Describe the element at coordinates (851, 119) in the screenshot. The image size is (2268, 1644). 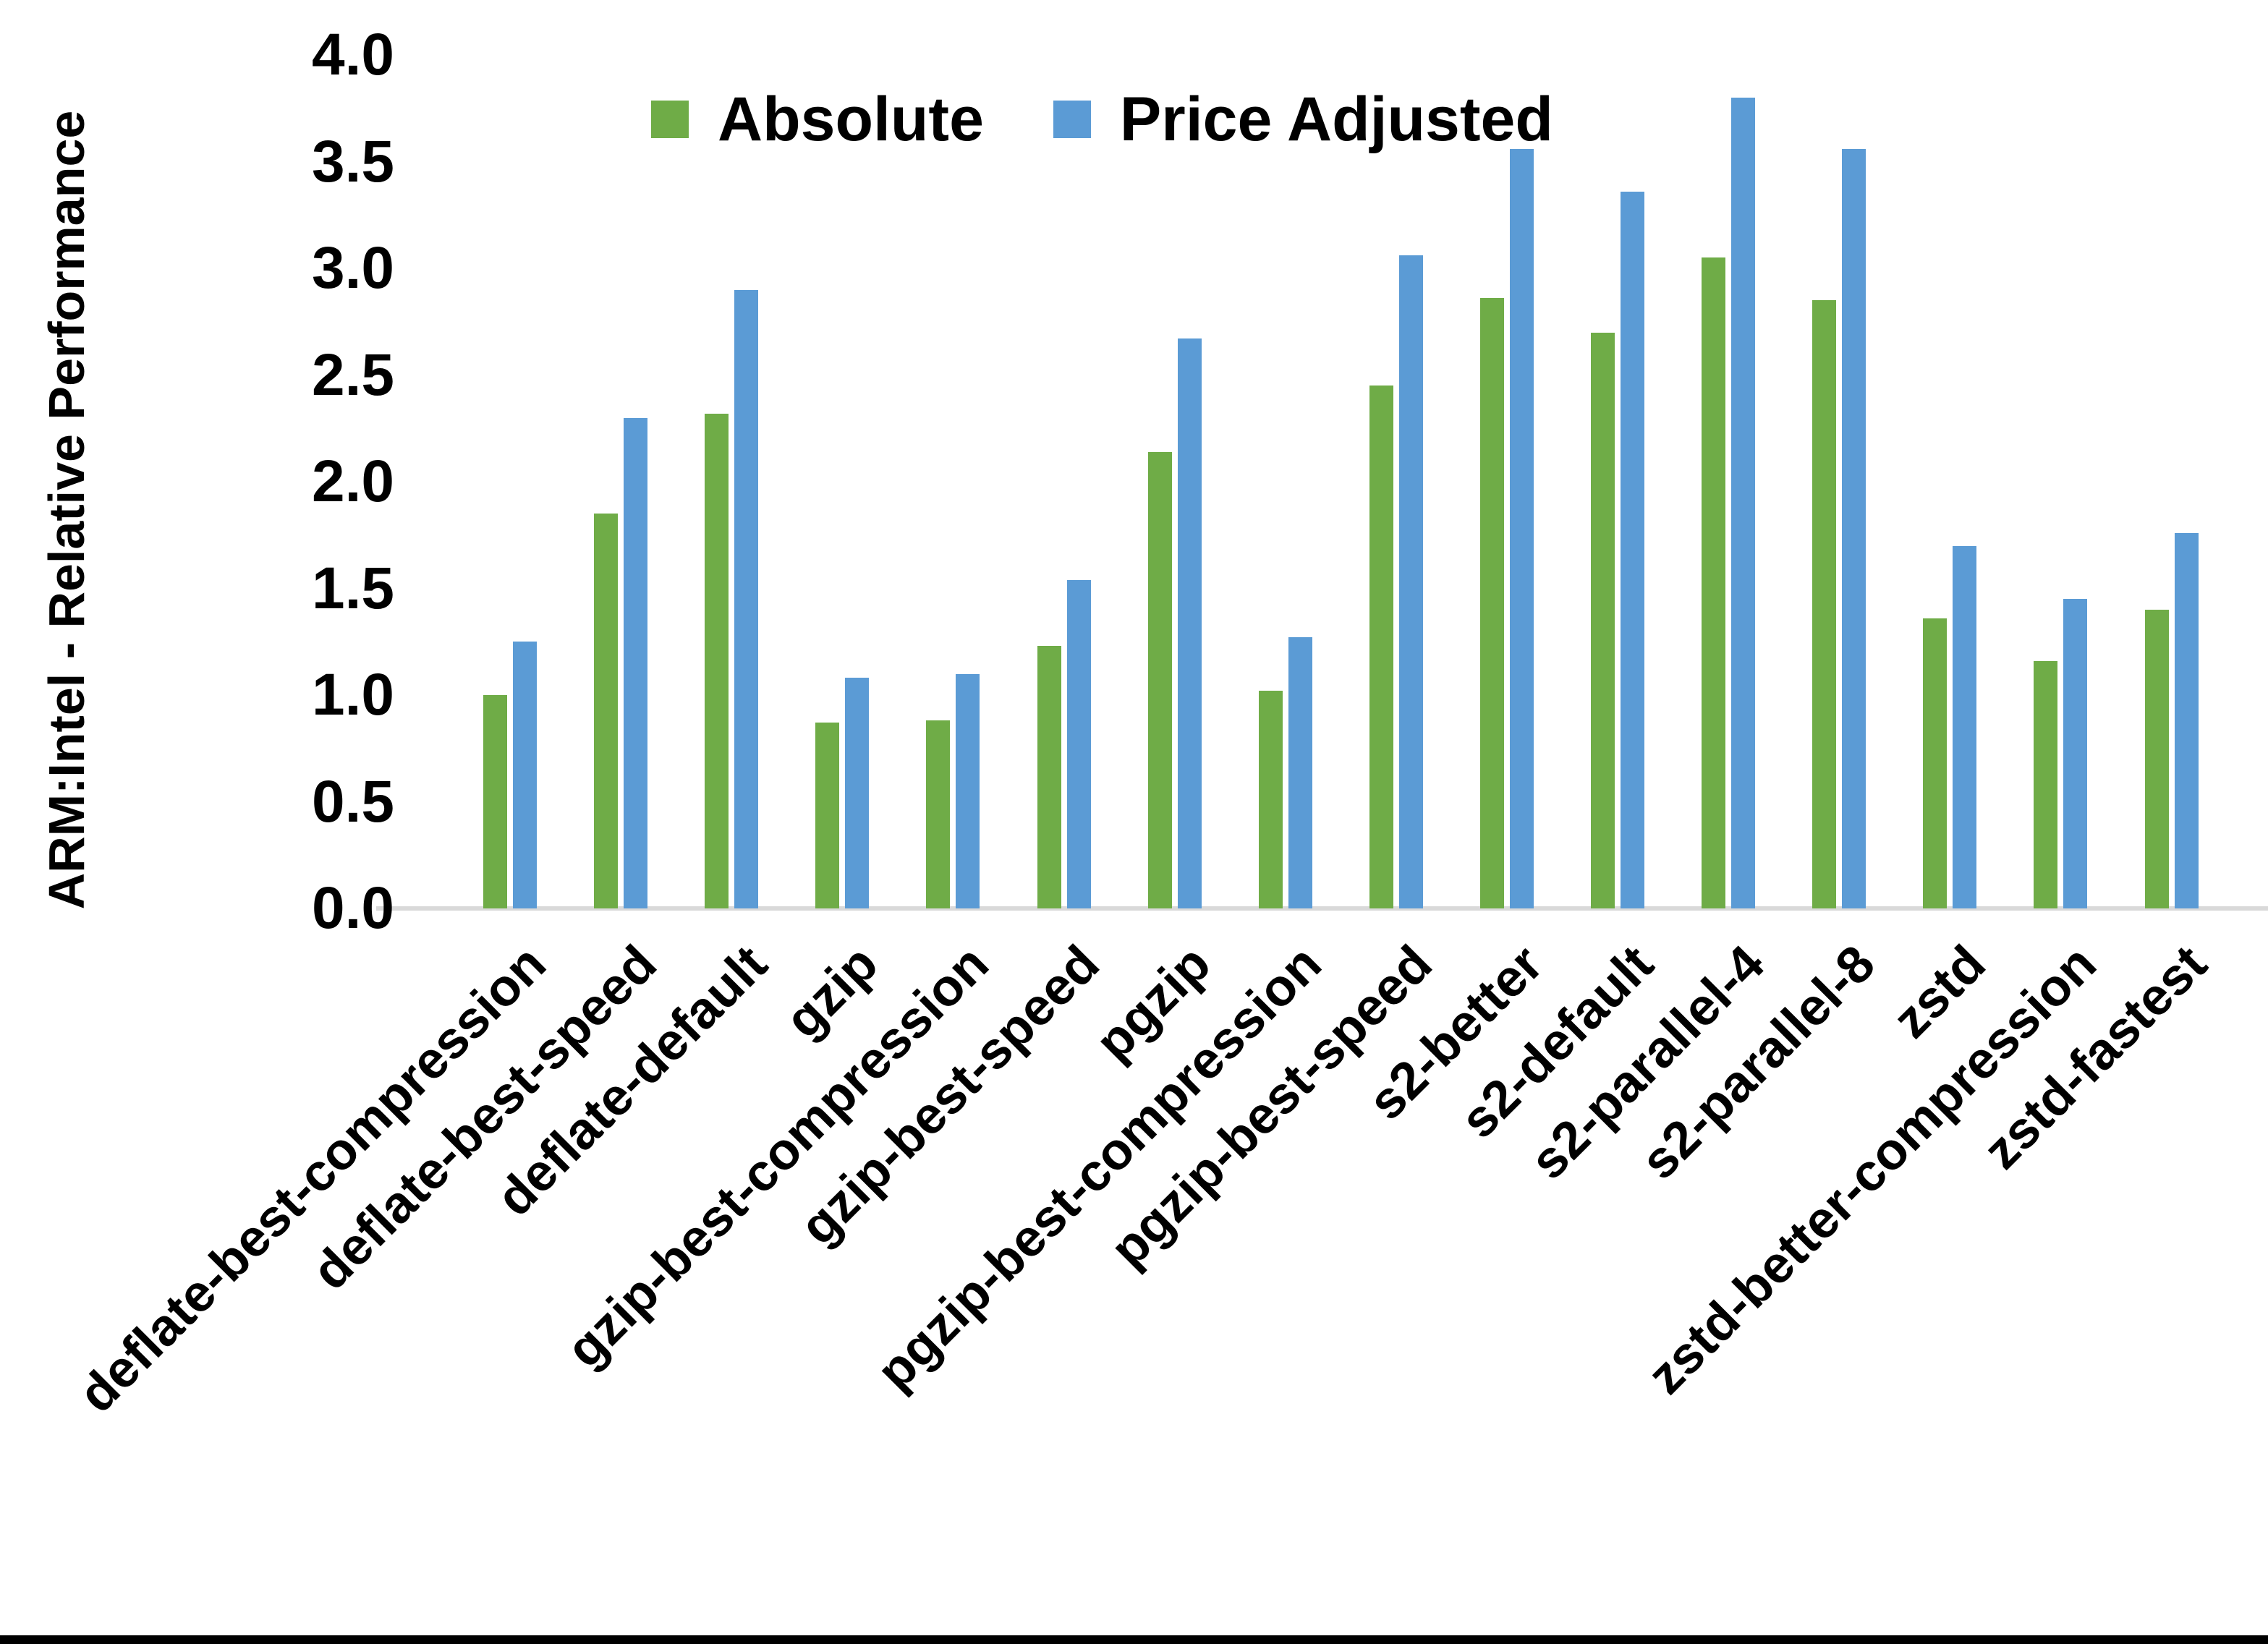
I see `legend-label: Absolute` at that location.